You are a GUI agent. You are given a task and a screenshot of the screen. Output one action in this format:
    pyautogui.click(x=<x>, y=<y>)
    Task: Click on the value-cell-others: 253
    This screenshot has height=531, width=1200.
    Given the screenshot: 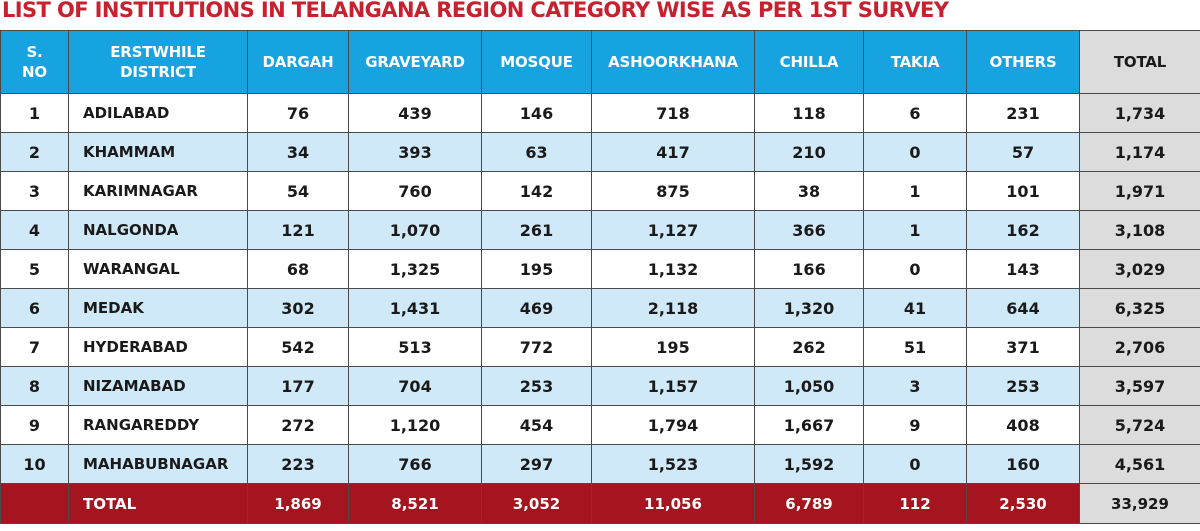 What is the action you would take?
    pyautogui.click(x=1023, y=386)
    